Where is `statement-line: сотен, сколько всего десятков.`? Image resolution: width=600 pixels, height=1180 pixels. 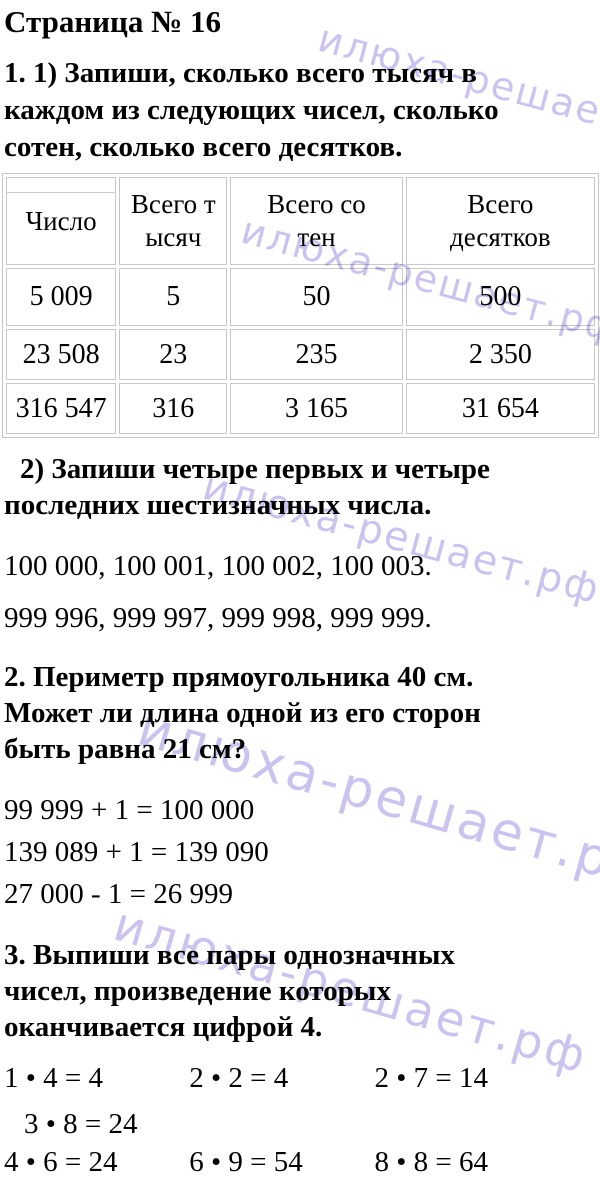 statement-line: сотен, сколько всего десятков. is located at coordinates (203, 147).